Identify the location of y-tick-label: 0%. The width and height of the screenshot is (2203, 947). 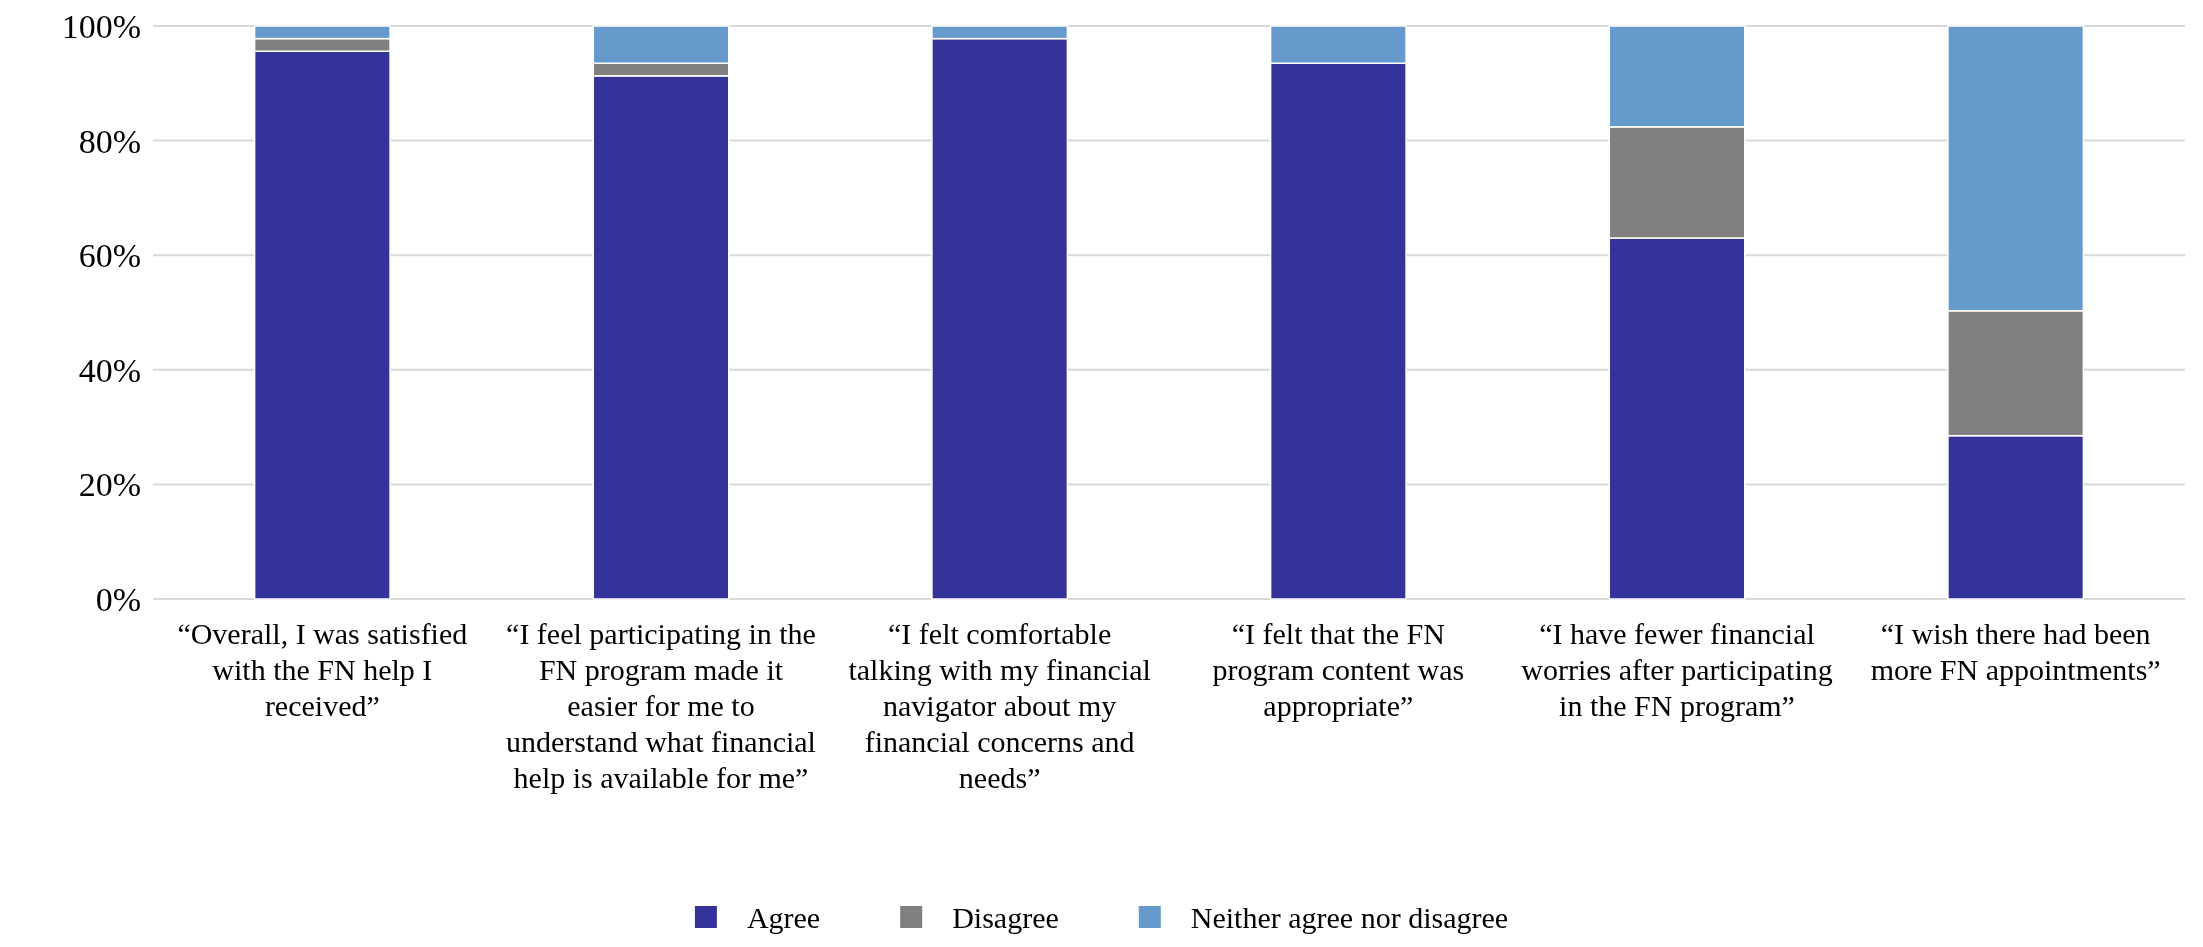
(118, 599).